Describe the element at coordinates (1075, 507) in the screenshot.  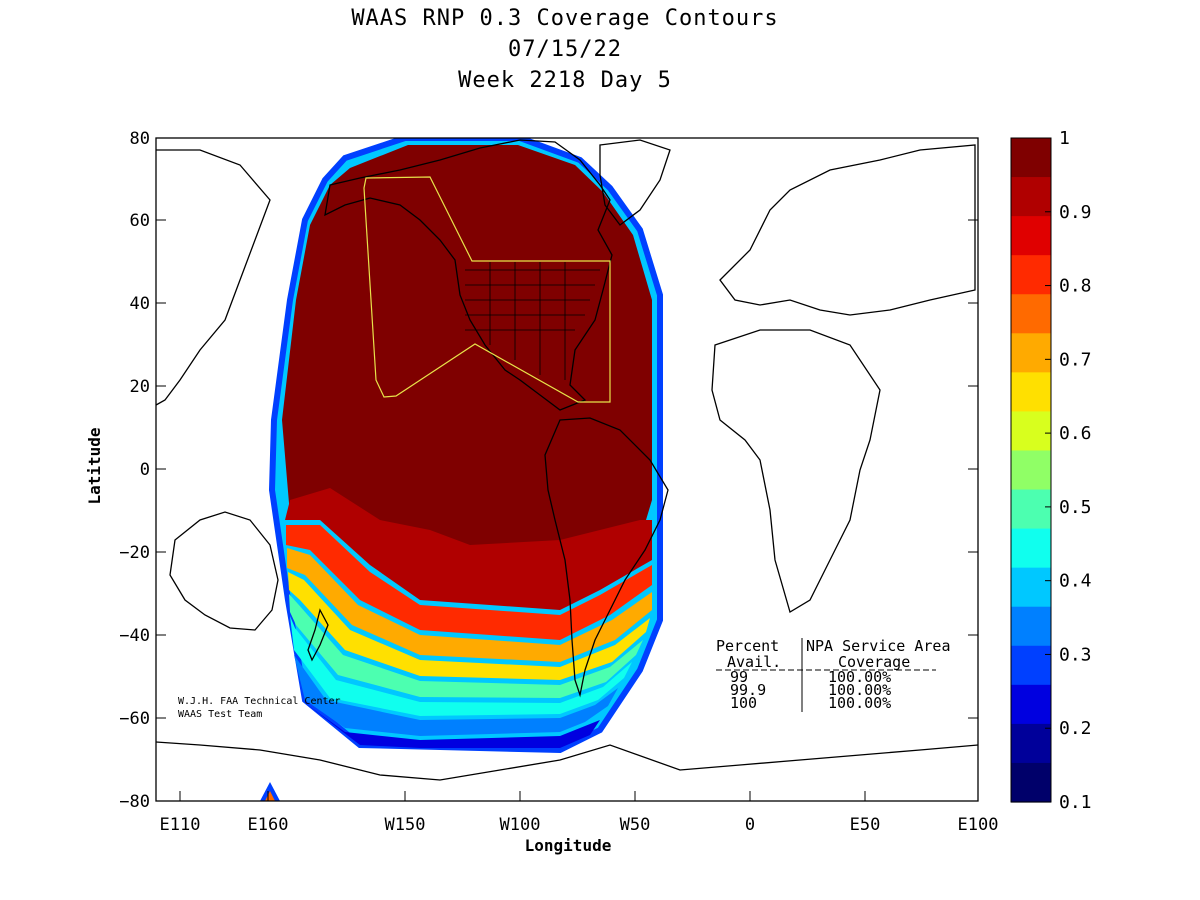
I see `colorbar-tick-label: 0.5` at that location.